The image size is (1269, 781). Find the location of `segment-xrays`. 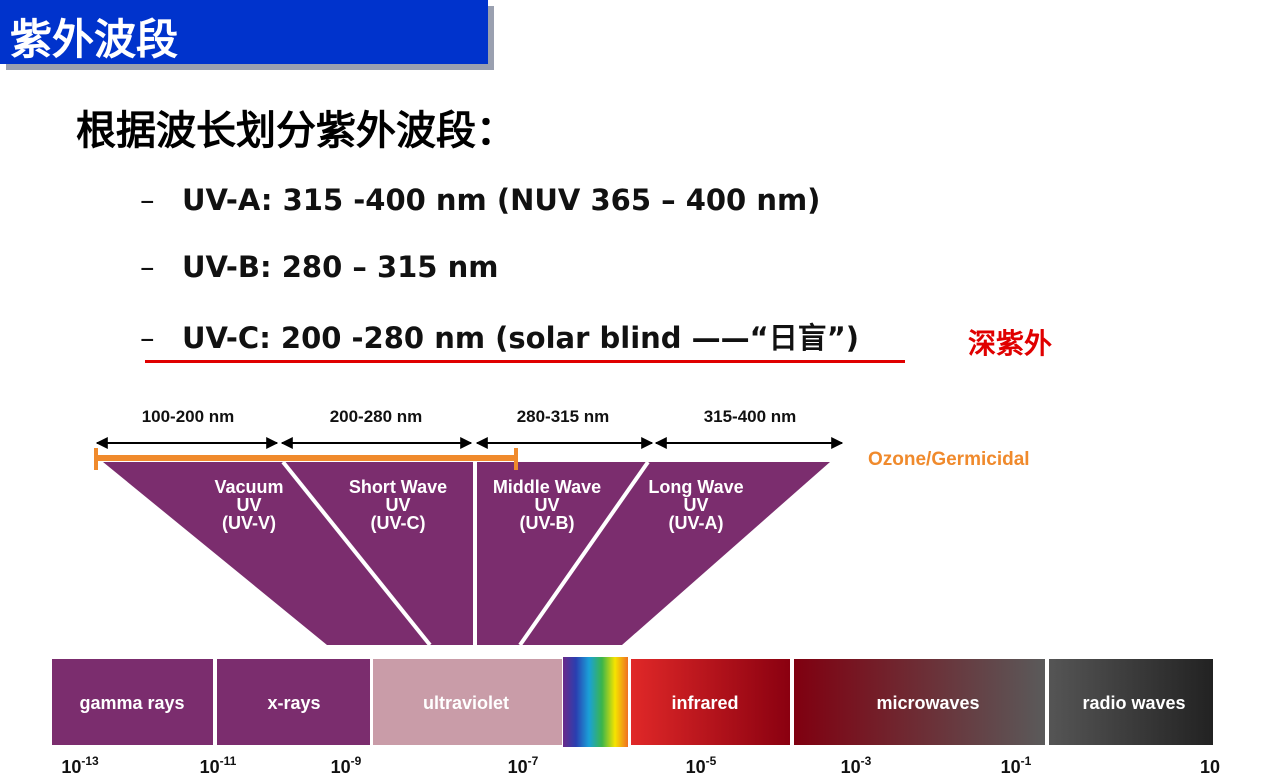

segment-xrays is located at coordinates (293, 702).